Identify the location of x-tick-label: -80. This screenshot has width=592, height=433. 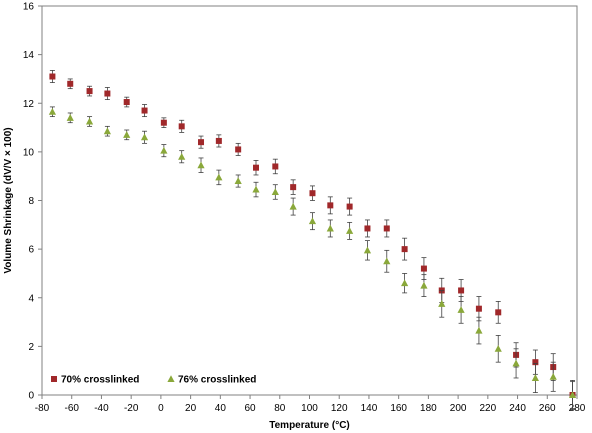
(42, 408).